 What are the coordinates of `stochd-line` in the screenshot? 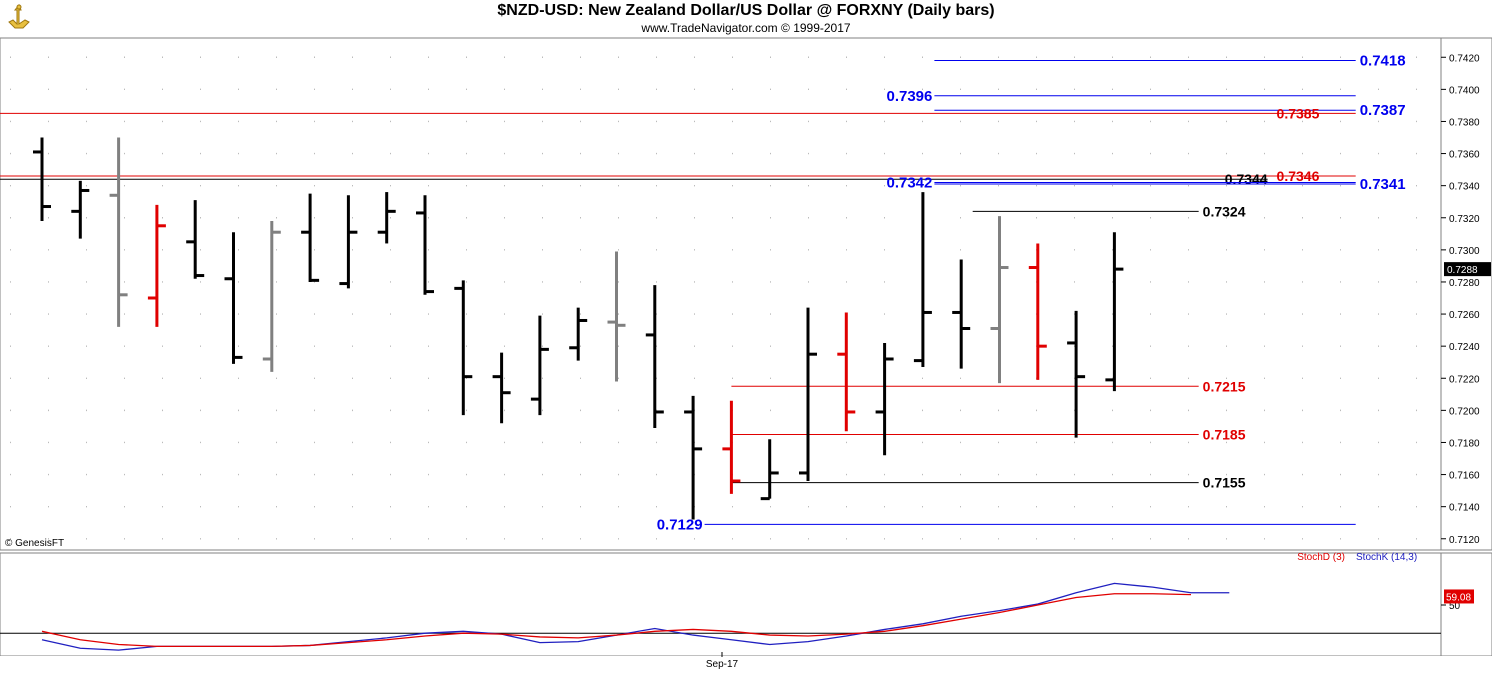 It's located at (616, 620).